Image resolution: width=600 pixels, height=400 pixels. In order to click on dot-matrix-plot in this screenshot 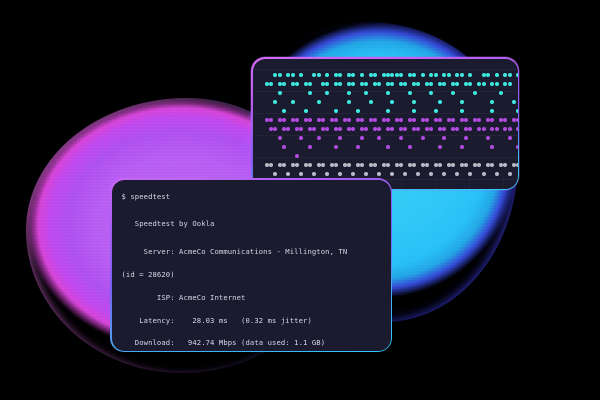, I will do `click(385, 124)`.